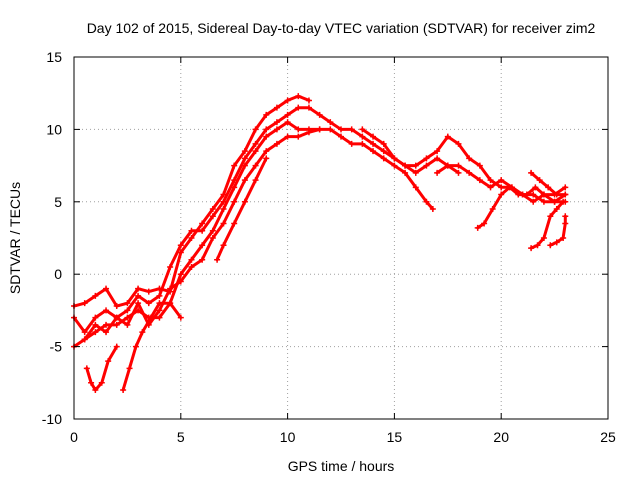 The image size is (640, 480). I want to click on series-line, so click(521, 207).